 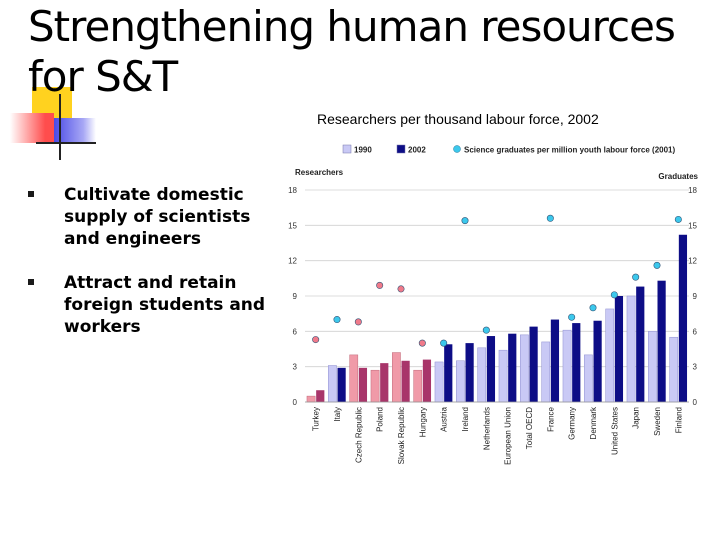 I want to click on bar-2002-austria, so click(x=448, y=373).